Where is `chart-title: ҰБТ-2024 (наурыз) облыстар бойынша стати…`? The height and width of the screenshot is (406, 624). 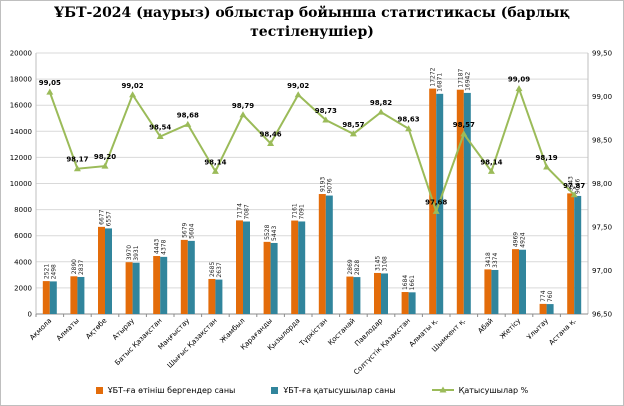
chart-title: ҰБТ-2024 (наурыз) облыстар бойынша стати… is located at coordinates (312, 23).